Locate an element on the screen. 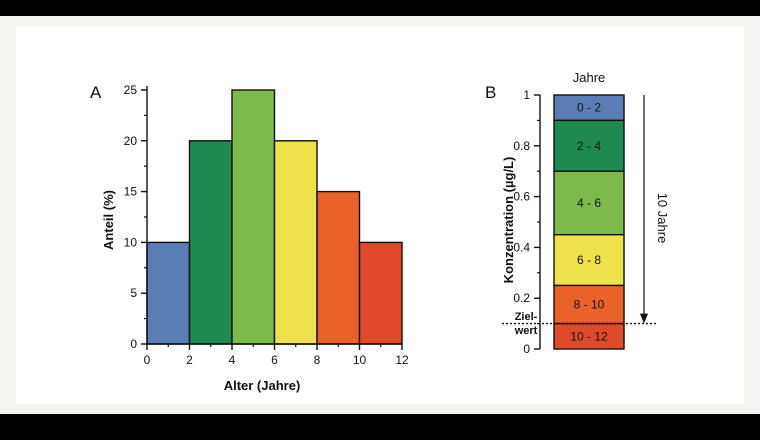 The width and height of the screenshot is (760, 440). panel-a-y-tick-label-3: 15 is located at coordinates (131, 192).